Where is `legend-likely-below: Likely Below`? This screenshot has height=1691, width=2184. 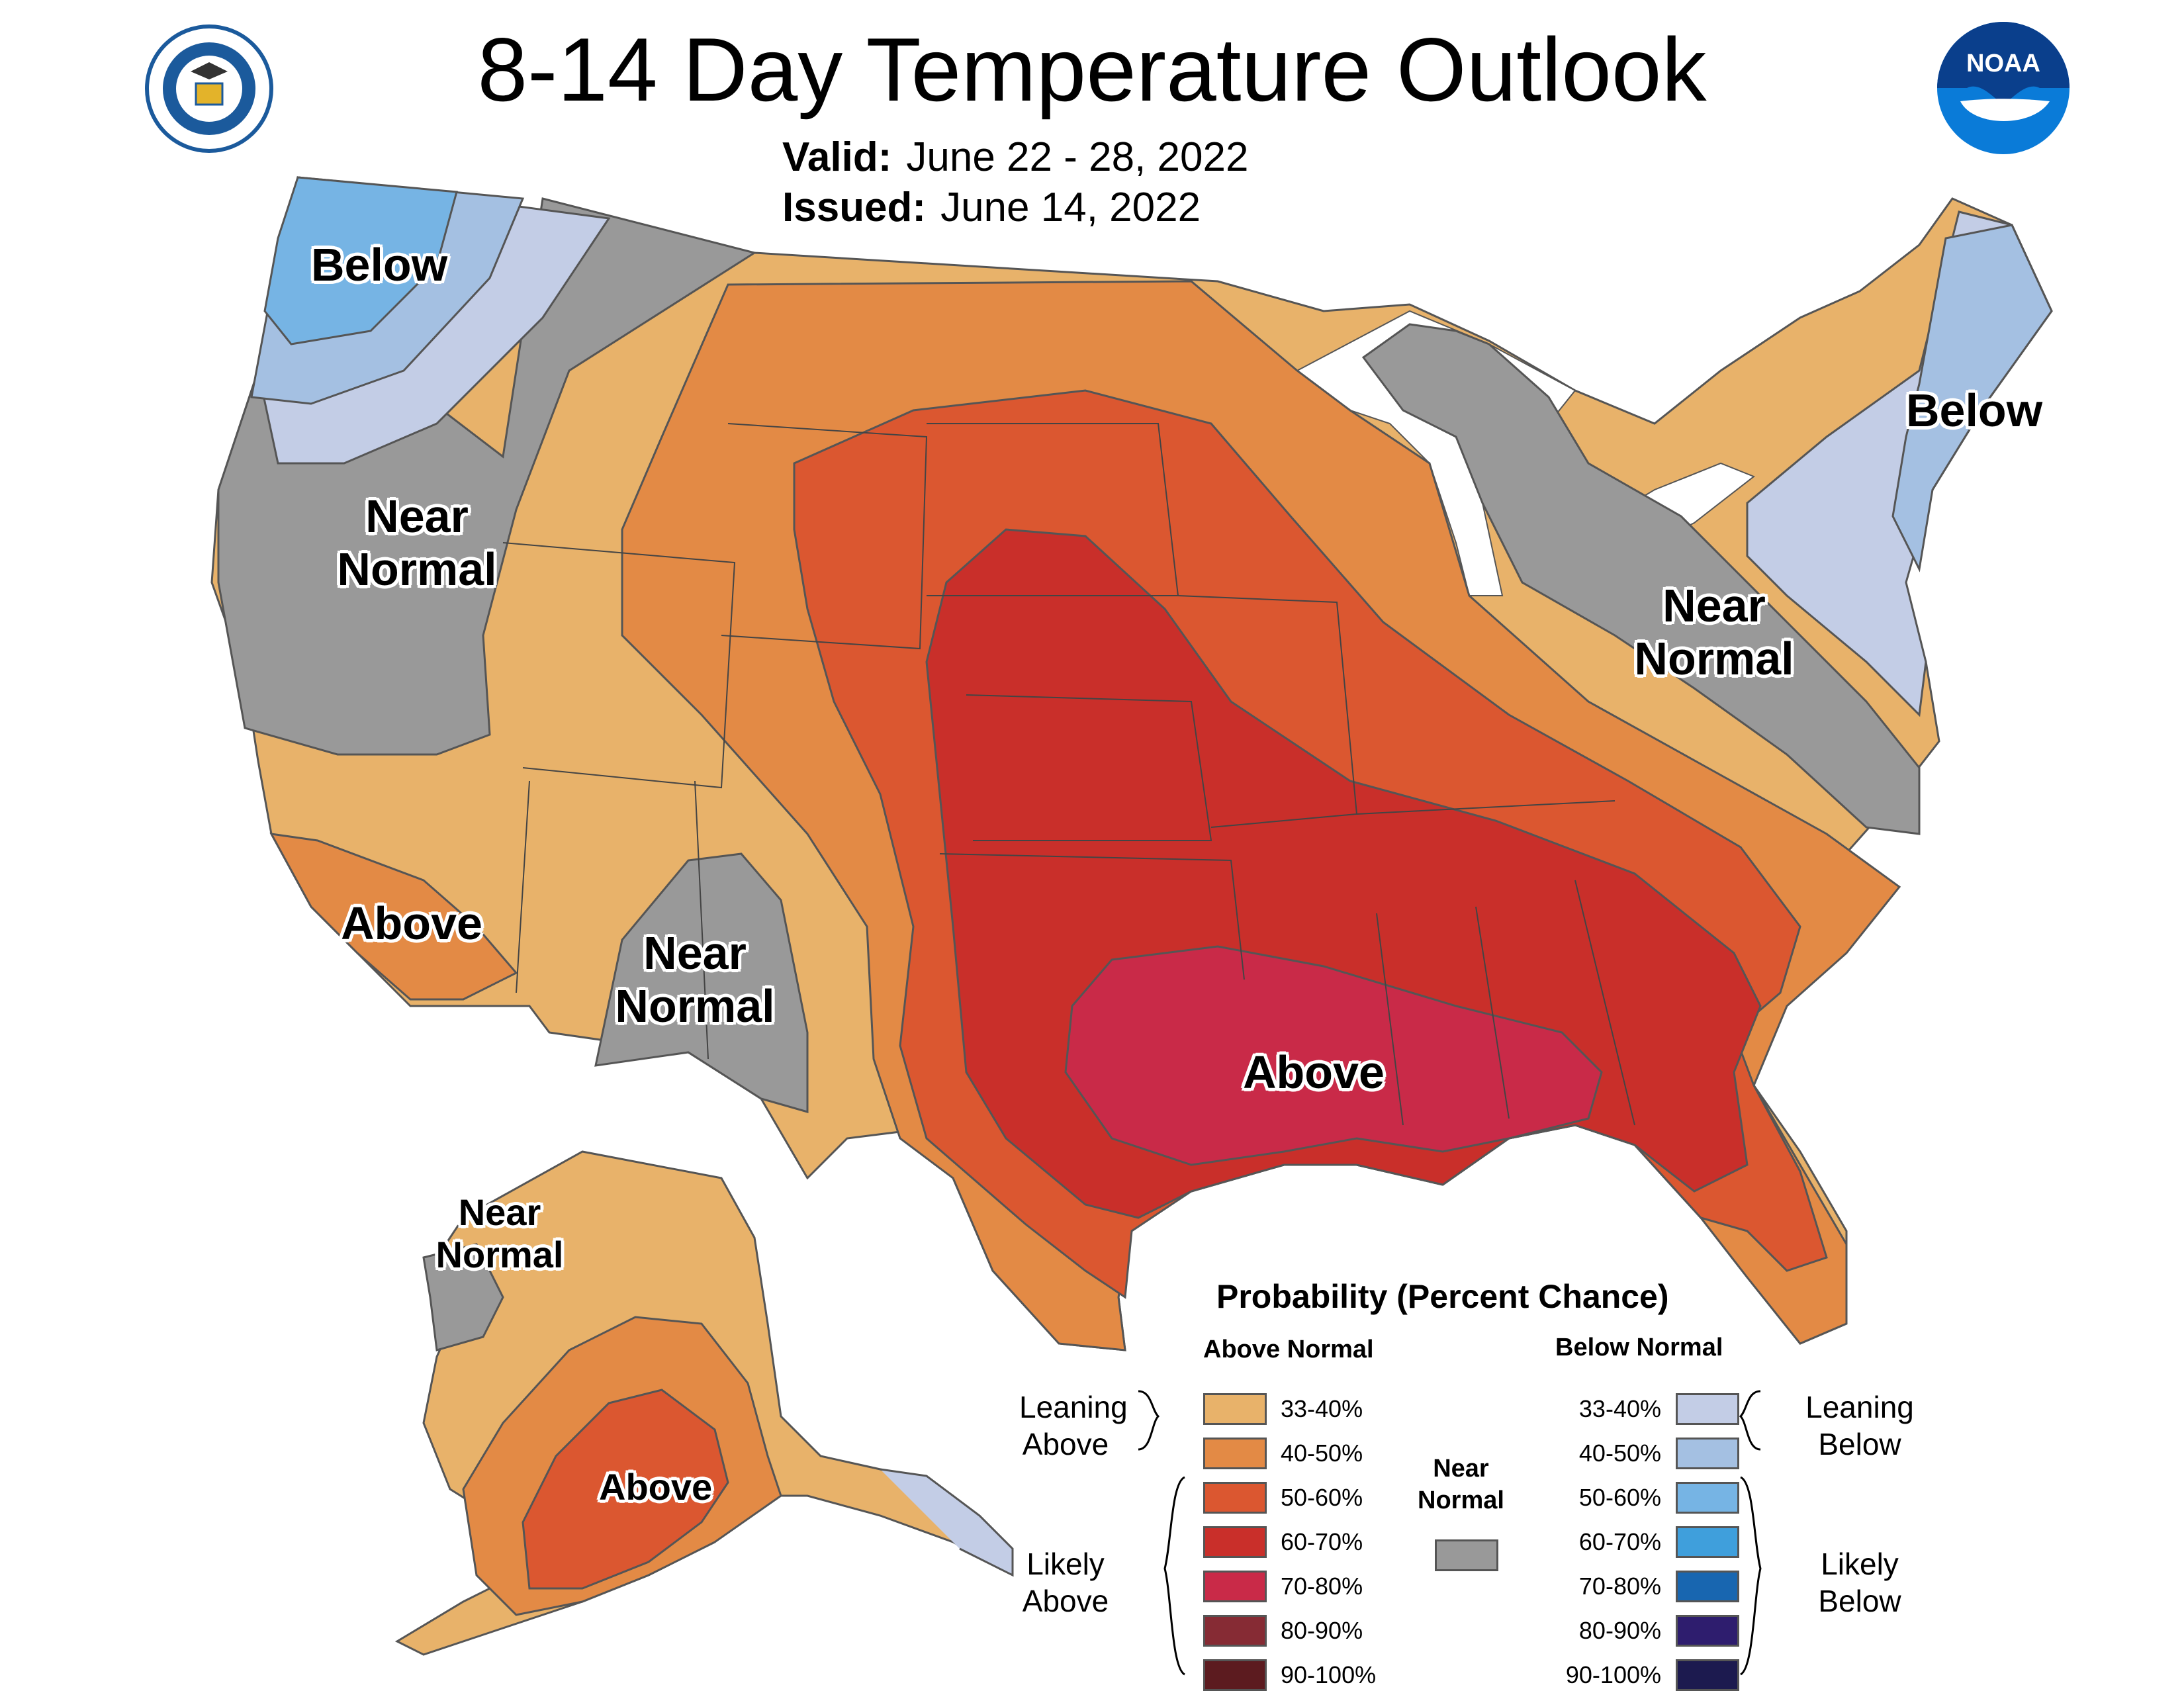 legend-likely-below: Likely Below is located at coordinates (1860, 1582).